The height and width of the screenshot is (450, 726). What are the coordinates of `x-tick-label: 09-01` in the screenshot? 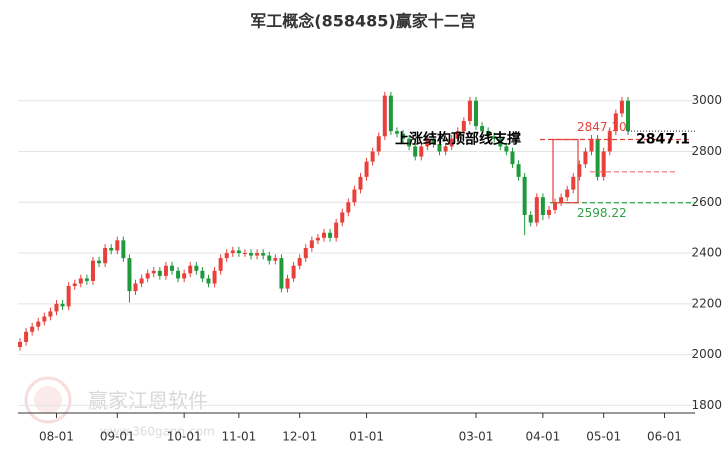 It's located at (117, 437).